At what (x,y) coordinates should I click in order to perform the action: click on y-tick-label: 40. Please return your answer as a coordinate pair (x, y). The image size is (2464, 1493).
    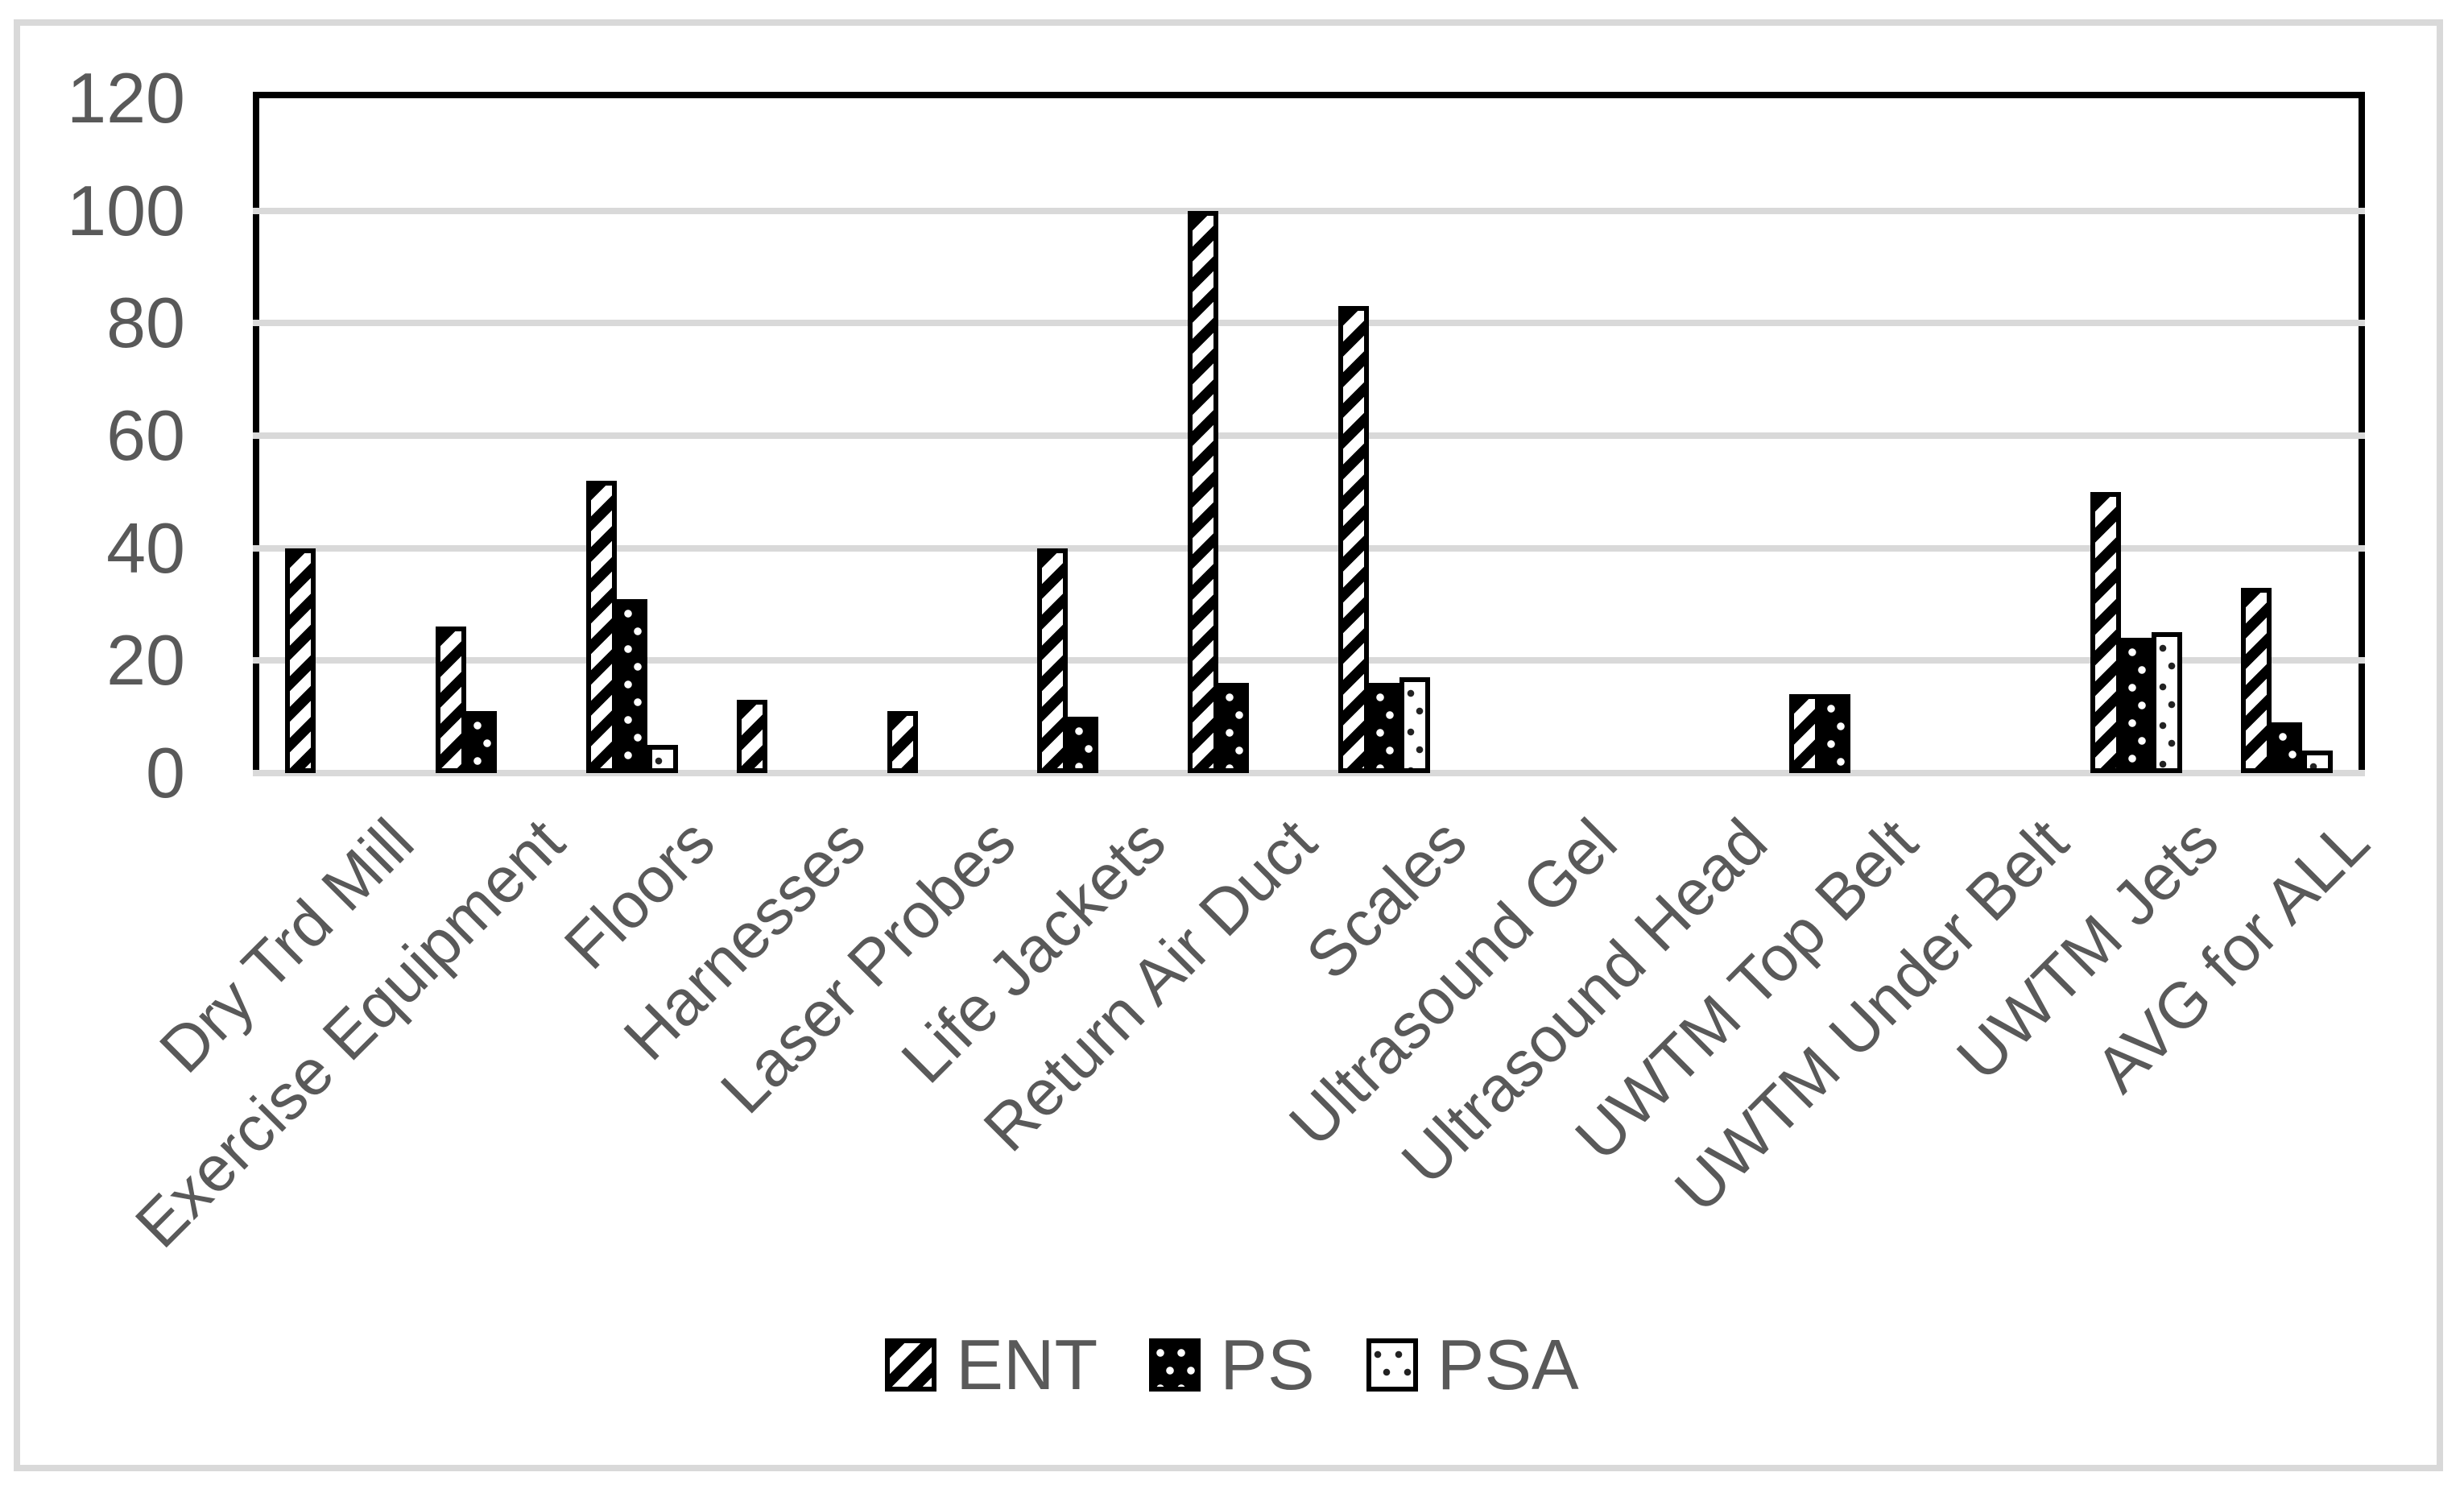
    Looking at the image, I should click on (145, 548).